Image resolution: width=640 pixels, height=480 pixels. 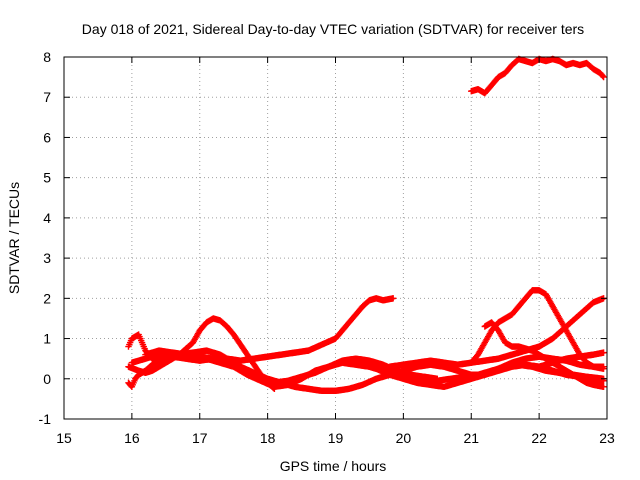 I want to click on y-tick-labels: -1 0 1 2 3 4 5 6 7 8, so click(x=45, y=238).